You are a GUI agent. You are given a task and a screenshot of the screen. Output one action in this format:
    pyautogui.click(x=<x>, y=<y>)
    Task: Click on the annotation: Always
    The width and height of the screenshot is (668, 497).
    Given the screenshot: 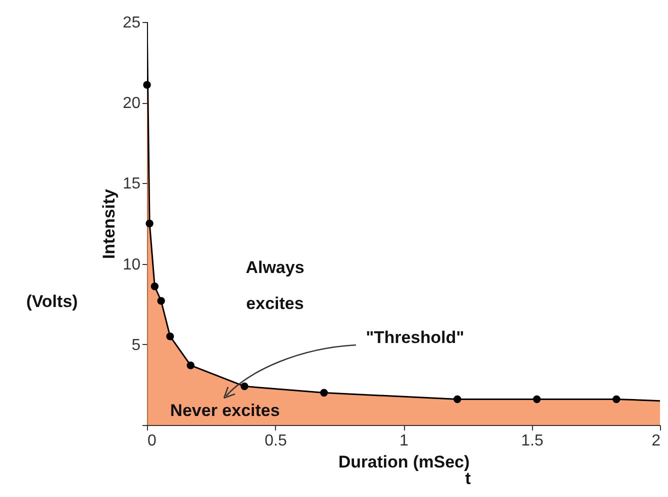 What is the action you would take?
    pyautogui.click(x=275, y=268)
    